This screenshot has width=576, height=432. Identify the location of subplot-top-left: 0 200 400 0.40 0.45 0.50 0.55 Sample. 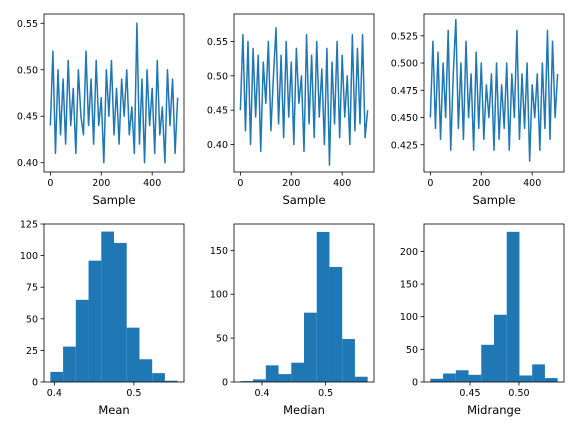
(101, 110).